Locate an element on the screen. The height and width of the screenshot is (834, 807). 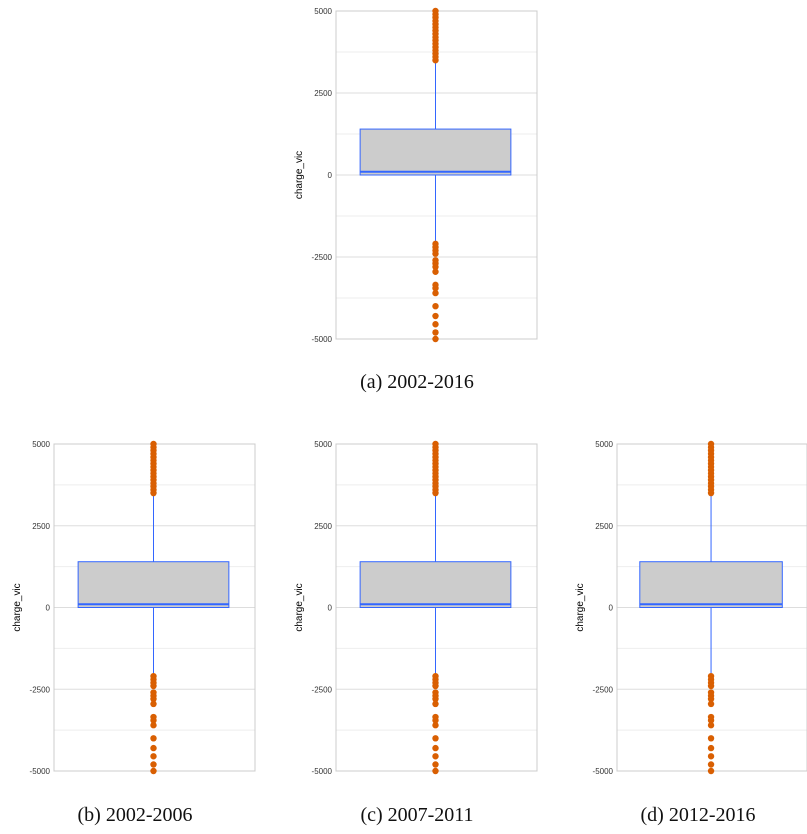
caption-b: (b) 2002-2006 is located at coordinates (135, 815).